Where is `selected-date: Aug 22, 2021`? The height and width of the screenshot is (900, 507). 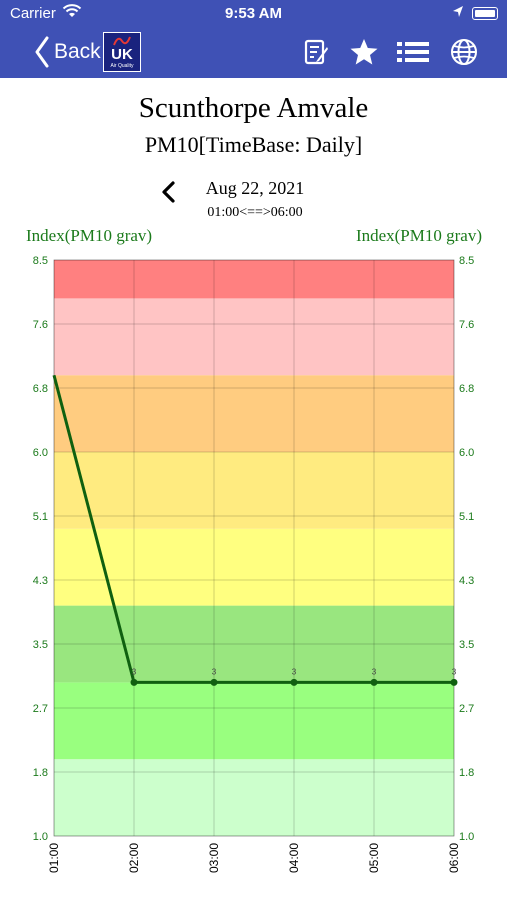
selected-date: Aug 22, 2021 is located at coordinates (255, 188).